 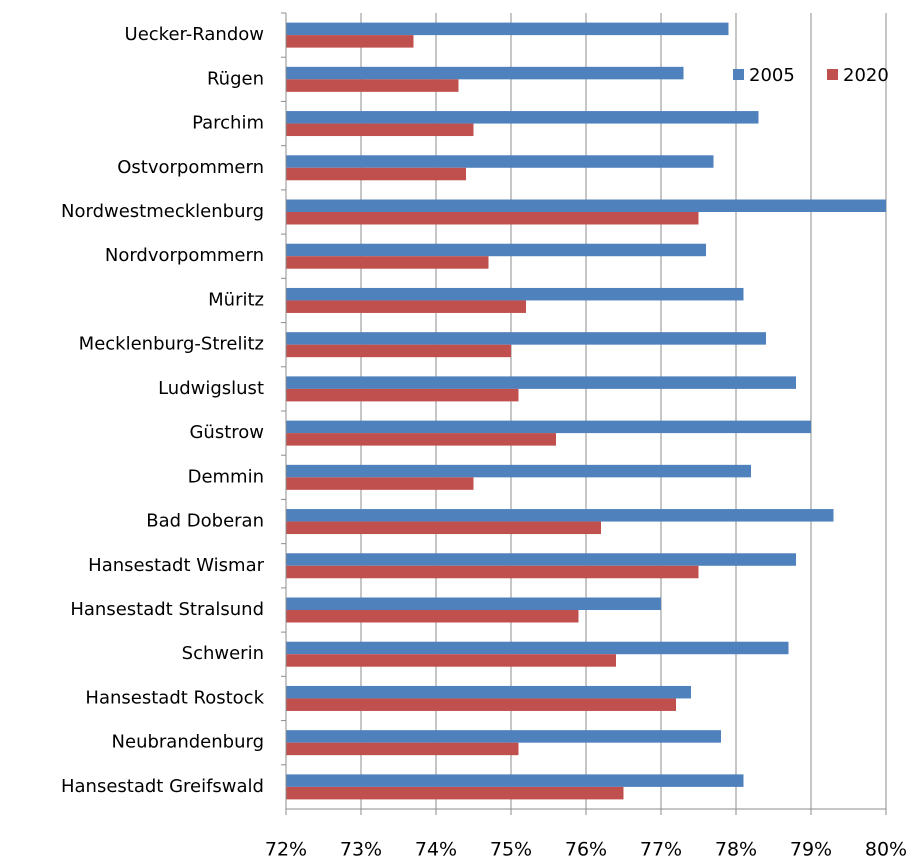 What do you see at coordinates (167, 609) in the screenshot?
I see `y-tick-label: Hansestadt Stralsund` at bounding box center [167, 609].